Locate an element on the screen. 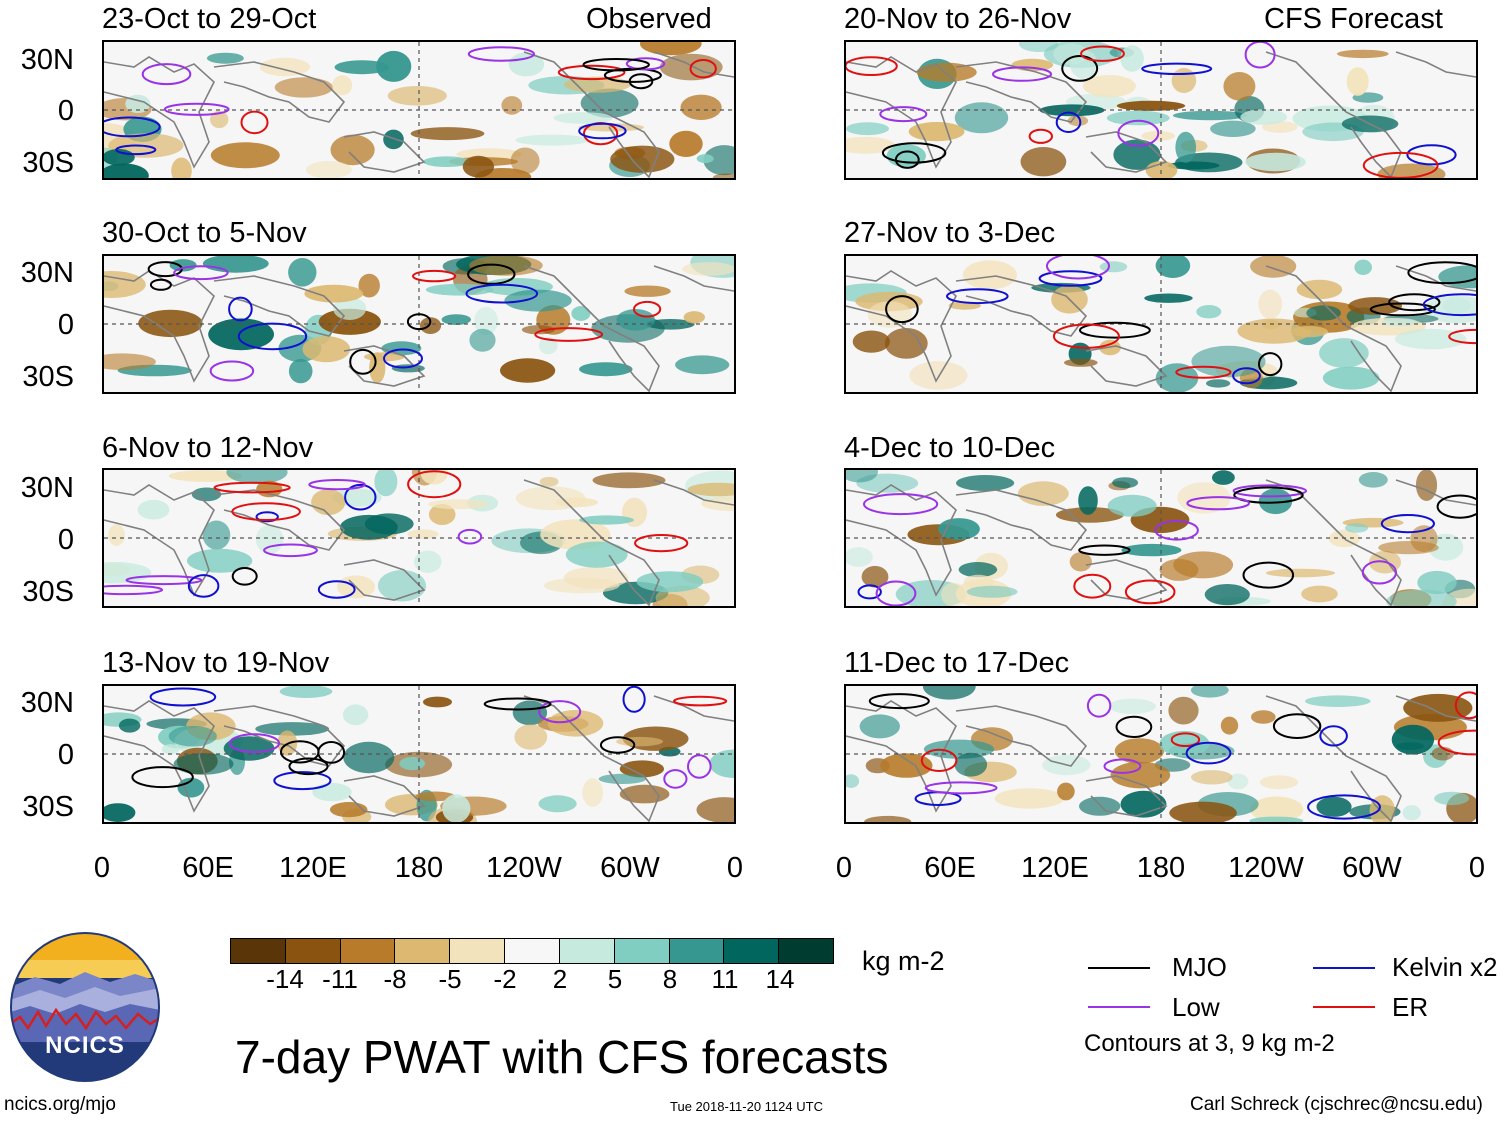 The width and height of the screenshot is (1510, 1121). xtick-left-120e: 120E is located at coordinates (313, 868).